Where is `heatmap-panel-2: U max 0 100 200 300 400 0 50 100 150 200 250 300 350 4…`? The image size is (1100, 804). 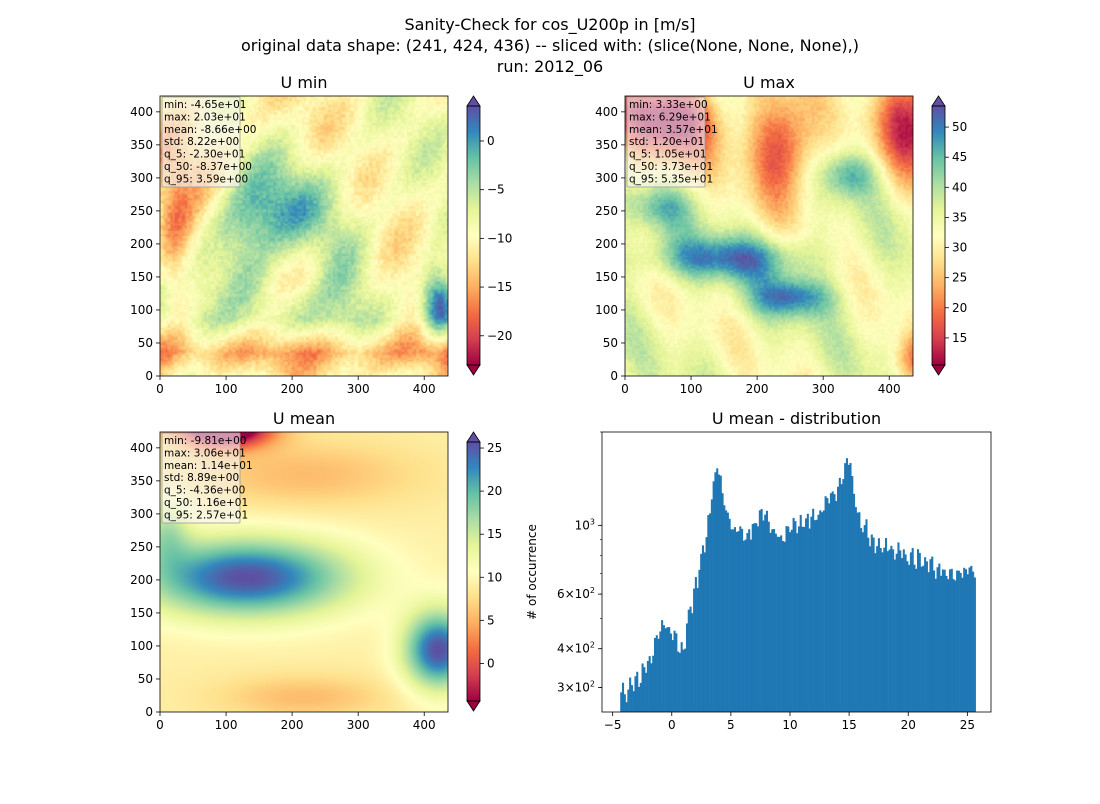 heatmap-panel-2: U max 0 100 200 300 400 0 50 100 150 200 250 300 350 4… is located at coordinates (781, 234).